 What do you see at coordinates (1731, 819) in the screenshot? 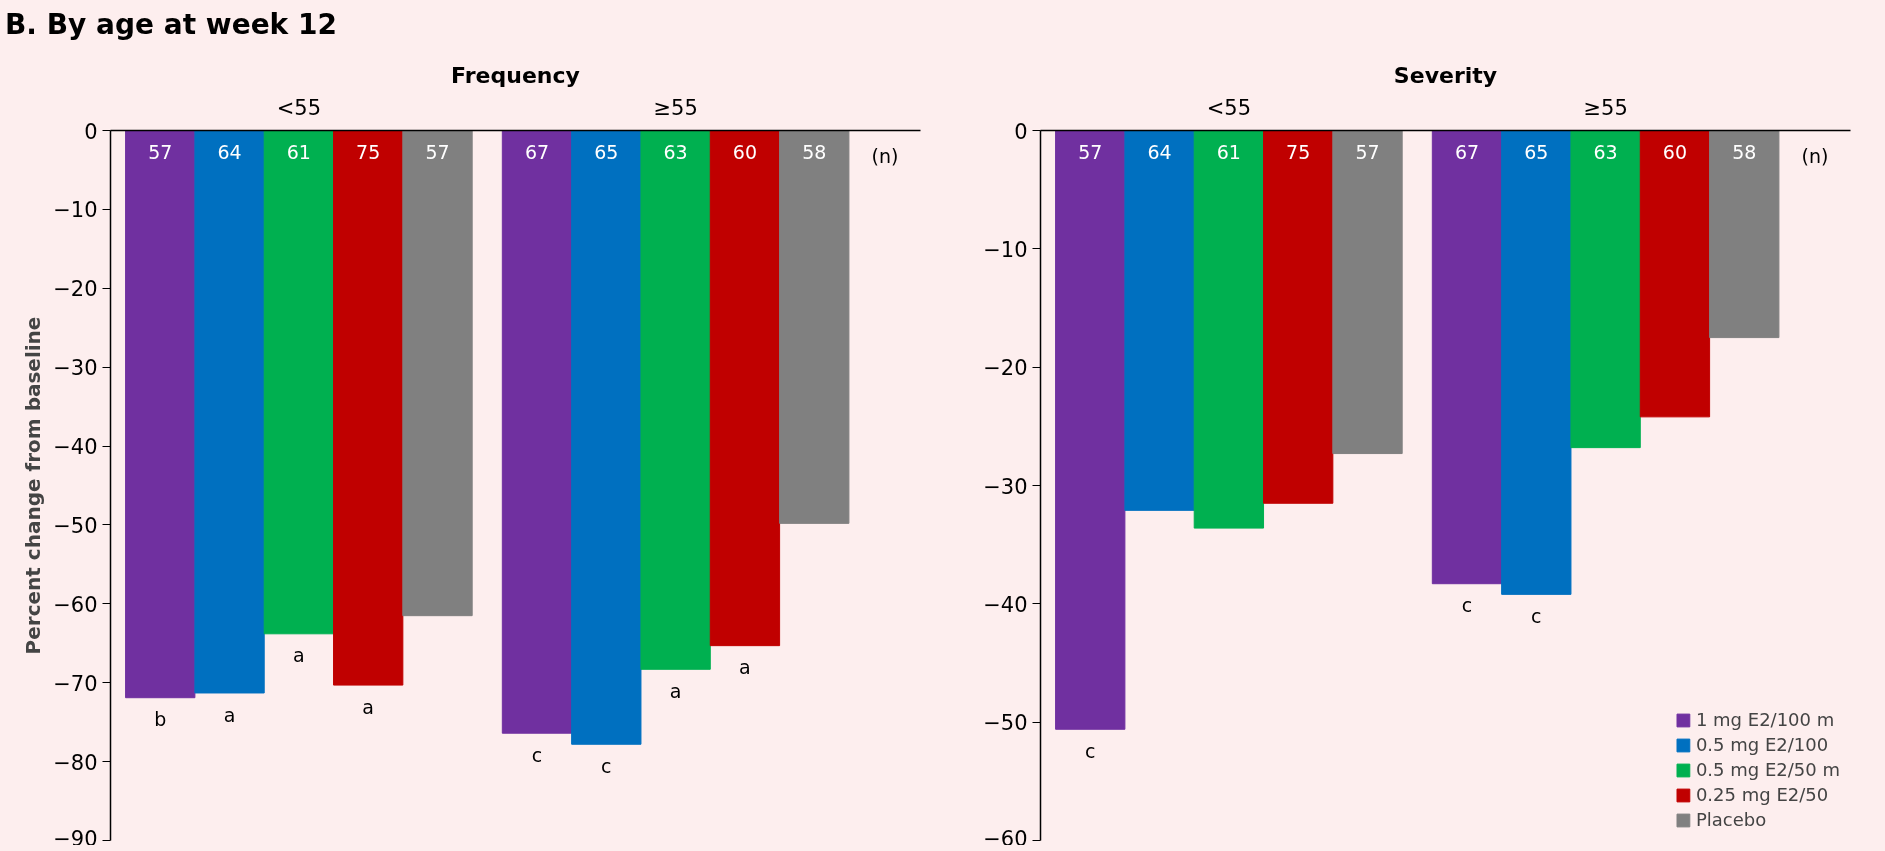
I see `legend-label: Placebo` at bounding box center [1731, 819].